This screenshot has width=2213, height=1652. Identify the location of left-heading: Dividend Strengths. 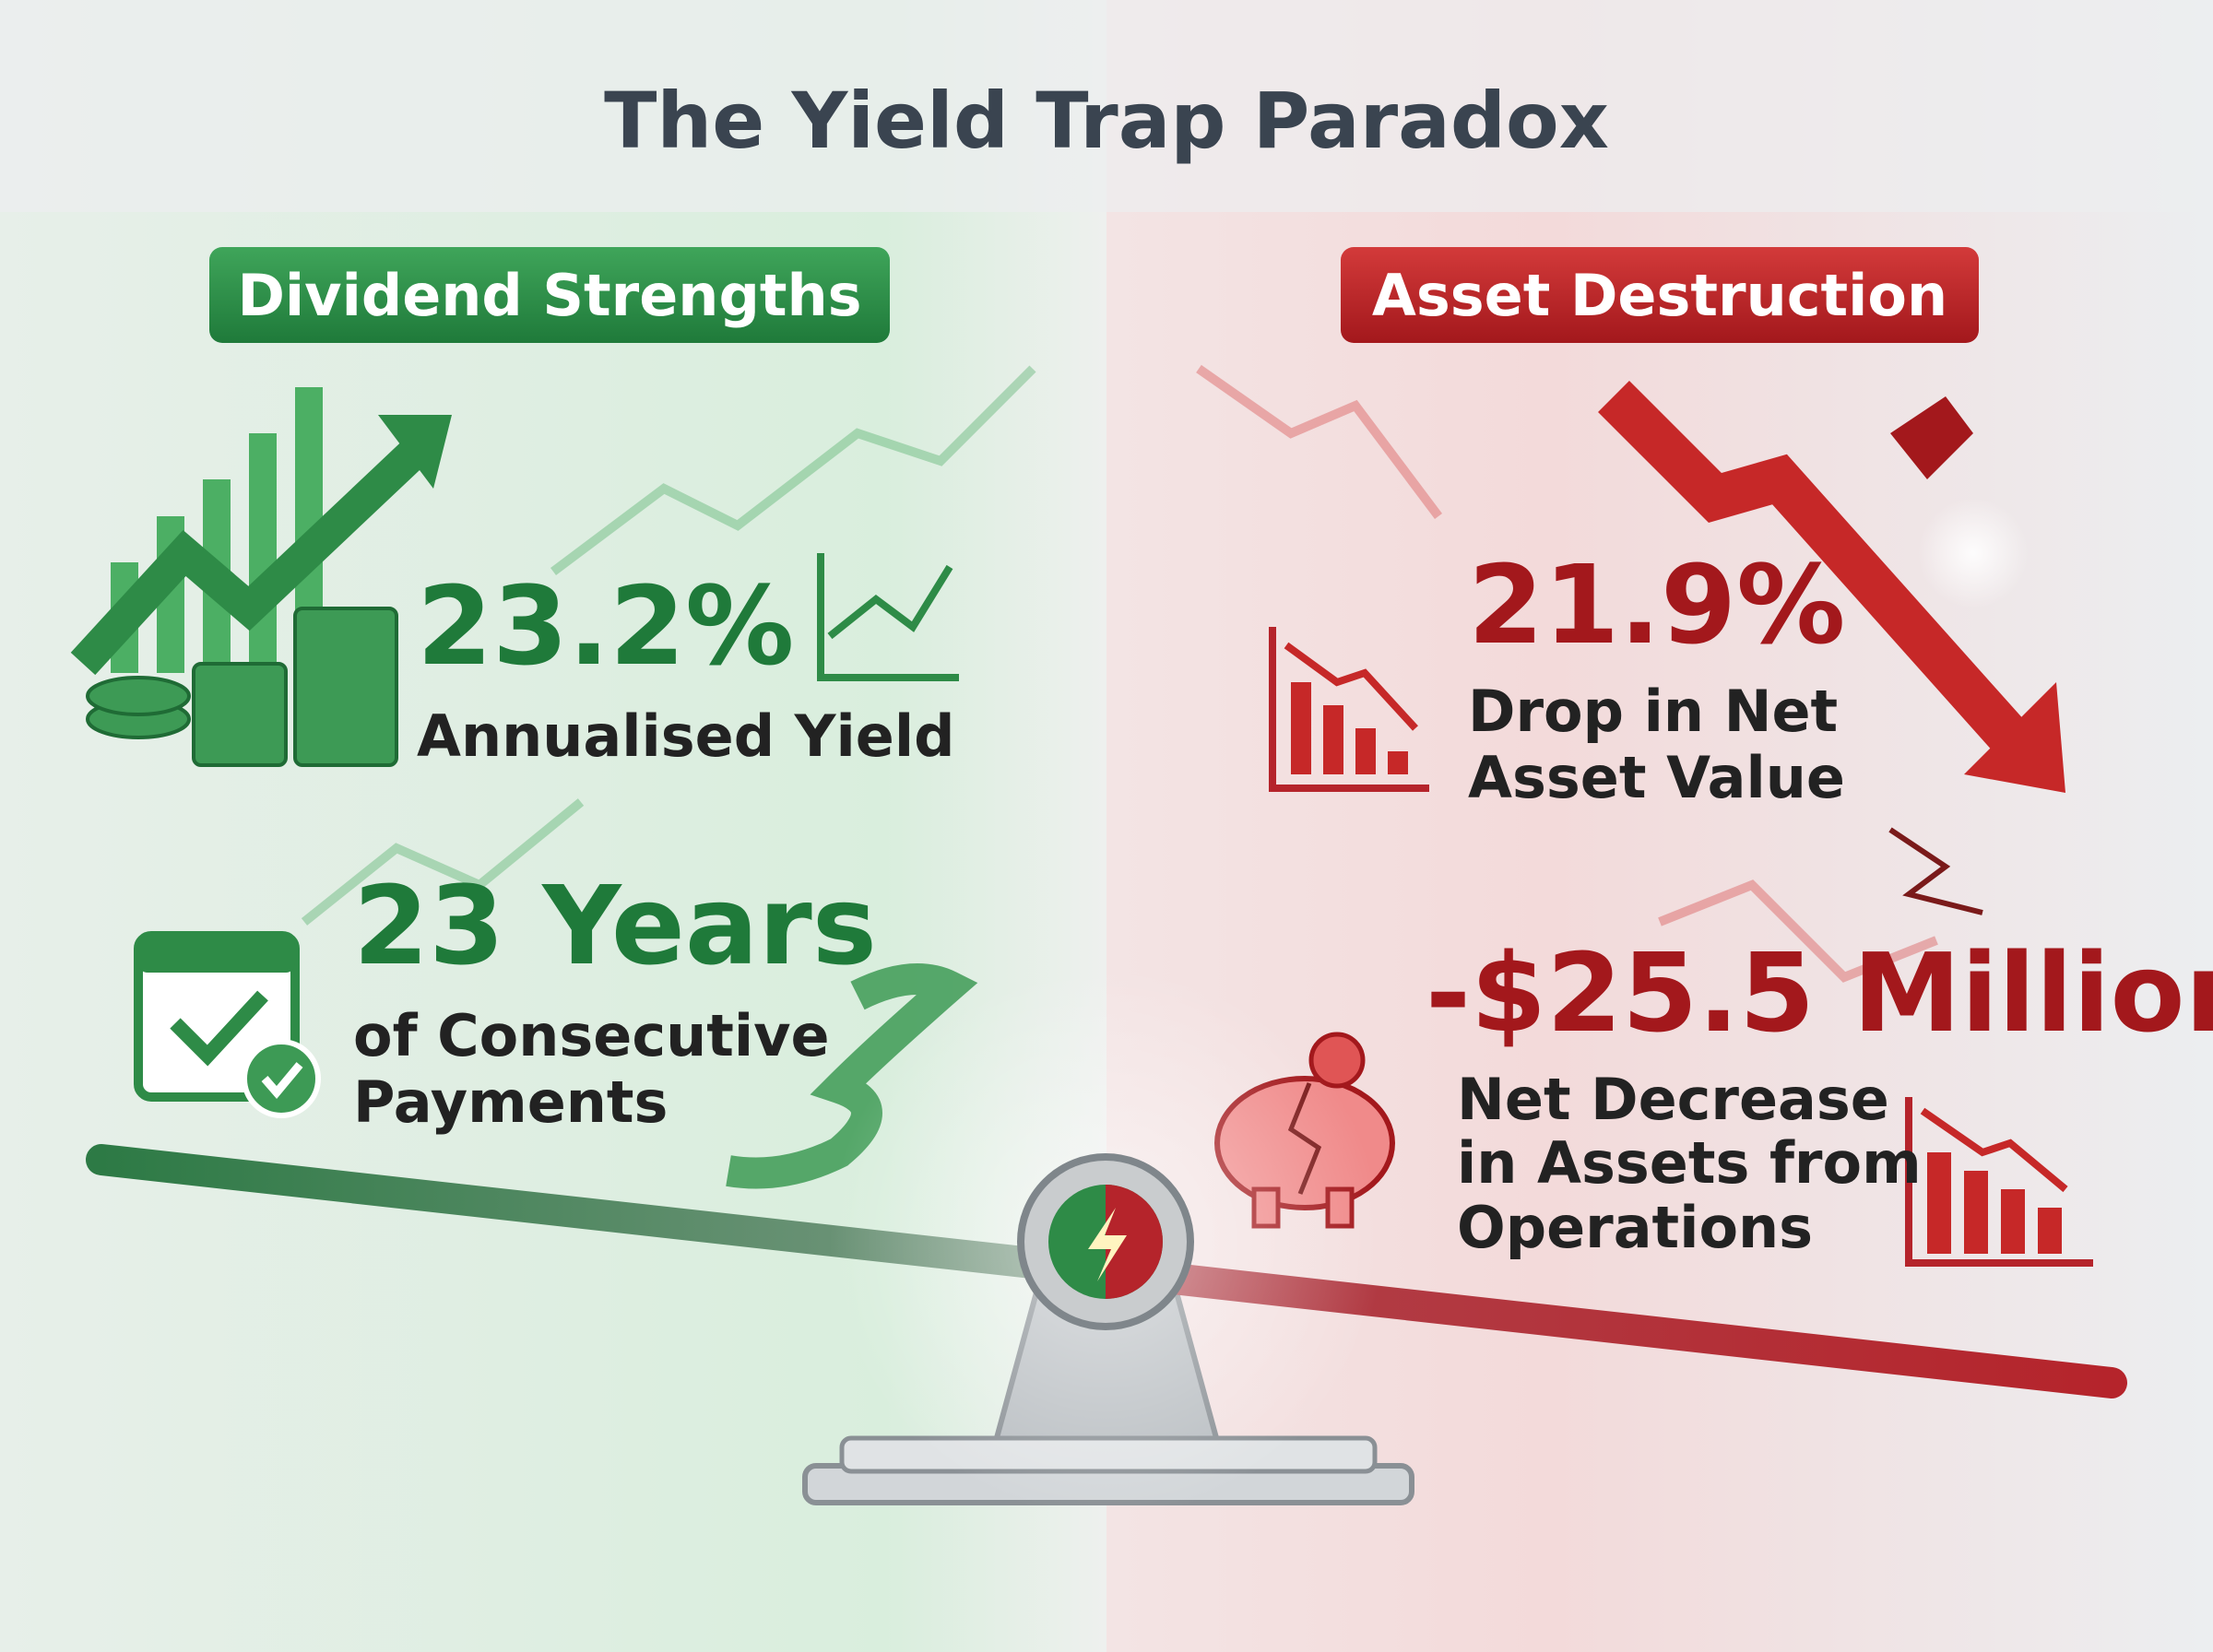
(549, 295).